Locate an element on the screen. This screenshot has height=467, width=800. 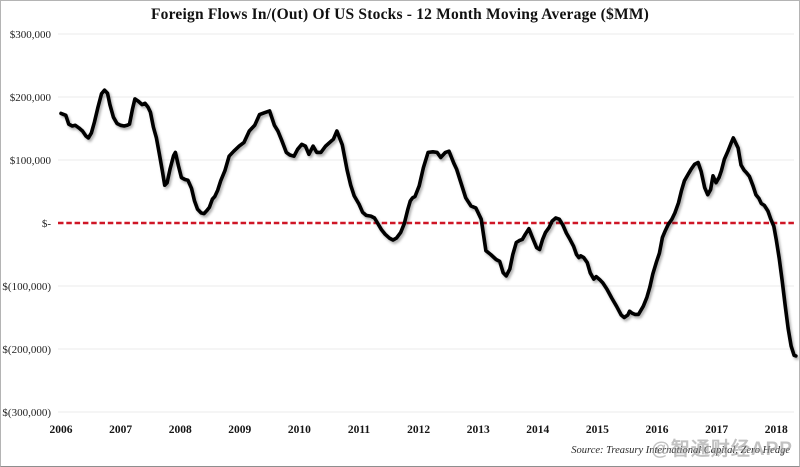
x-axis-tick-label: 2006 is located at coordinates (61, 430).